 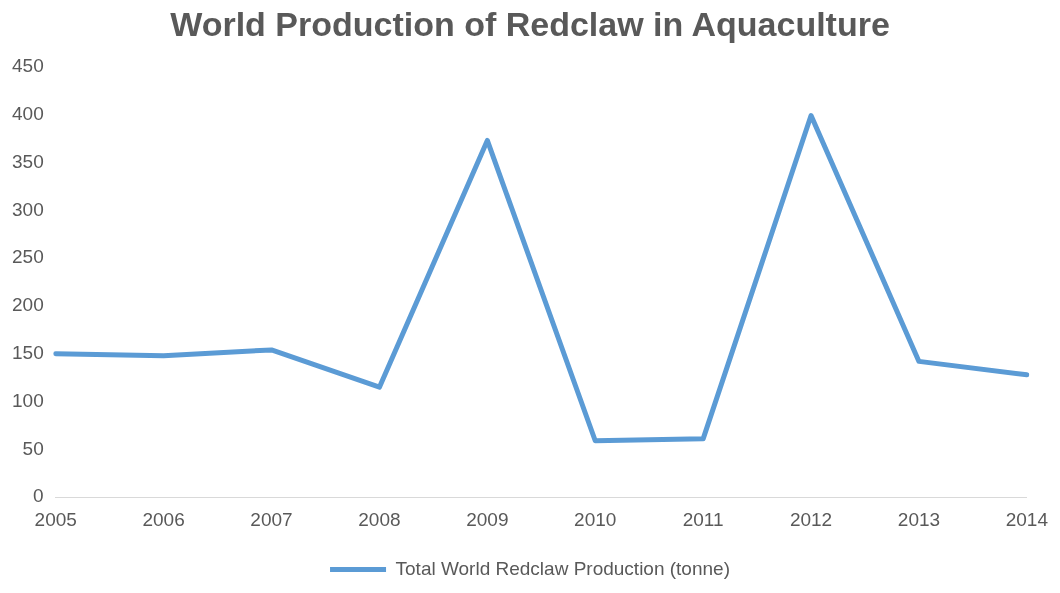 What do you see at coordinates (38, 496) in the screenshot?
I see `y-tick-label: 0` at bounding box center [38, 496].